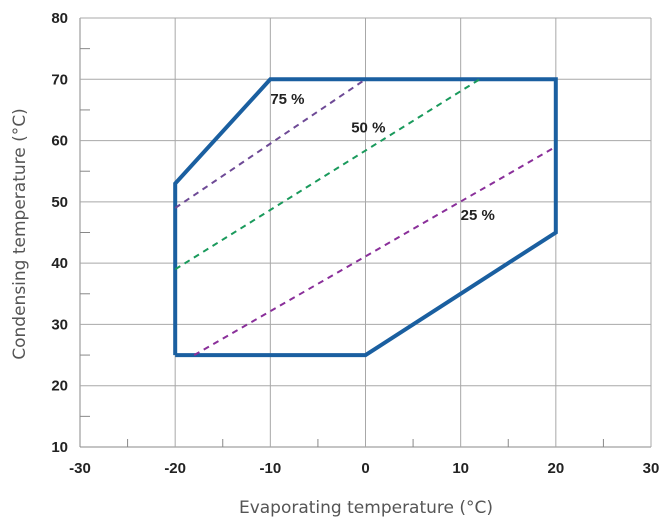  Describe the element at coordinates (59, 263) in the screenshot. I see `y-tick-label: 40` at that location.